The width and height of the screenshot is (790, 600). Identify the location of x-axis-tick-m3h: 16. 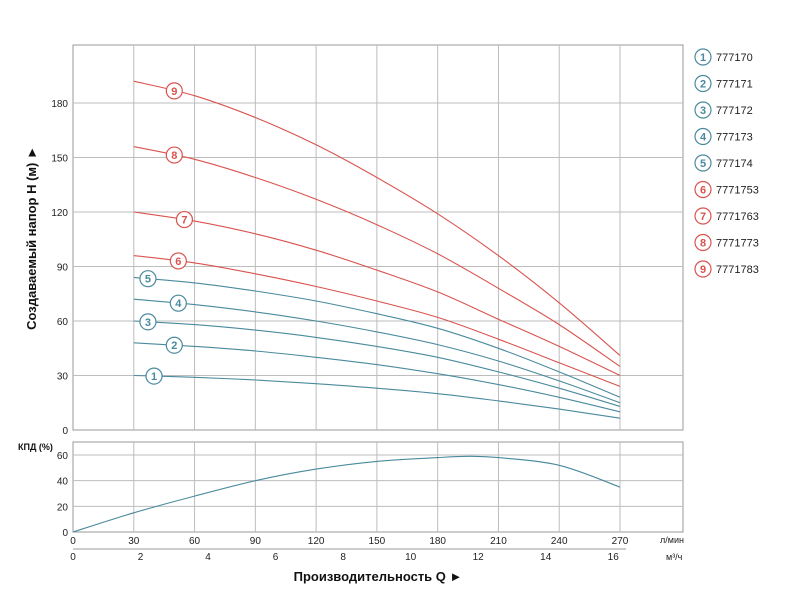
(614, 557).